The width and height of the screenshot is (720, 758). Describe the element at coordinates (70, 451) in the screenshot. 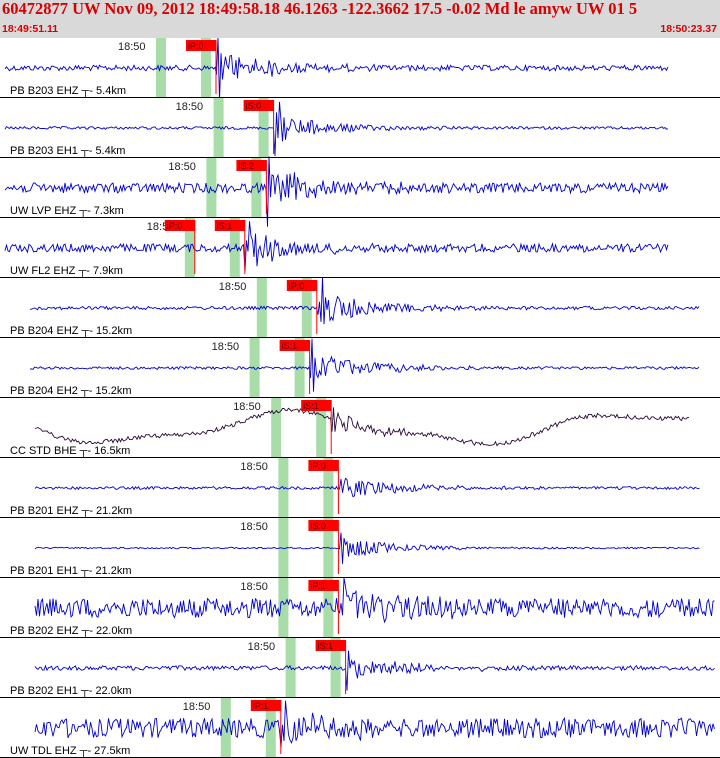

I see `channel-label: CC STD BHE ┬- 16.5km` at that location.